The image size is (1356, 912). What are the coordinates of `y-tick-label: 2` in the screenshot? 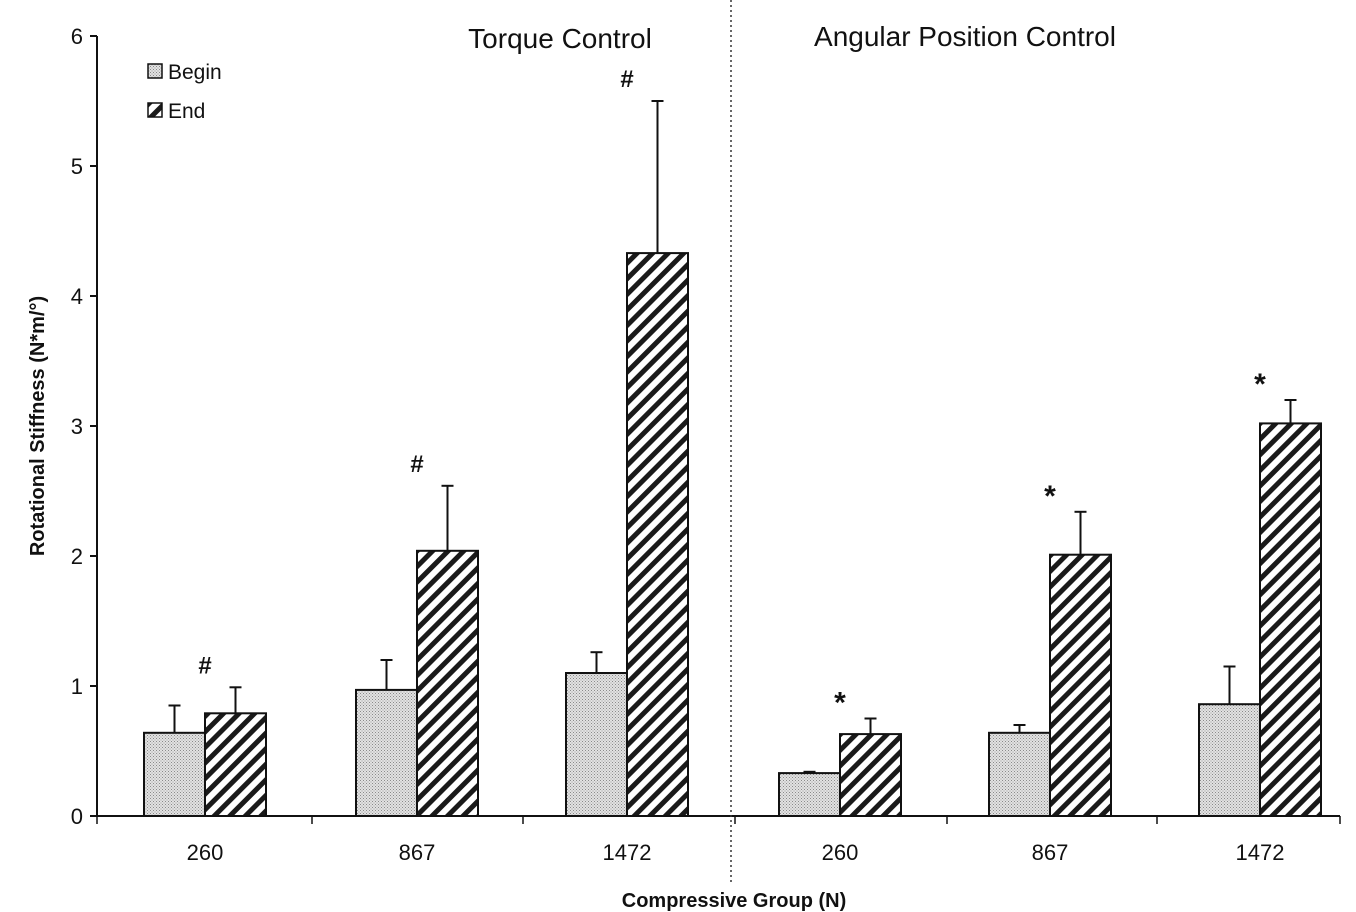 It's located at (77, 556).